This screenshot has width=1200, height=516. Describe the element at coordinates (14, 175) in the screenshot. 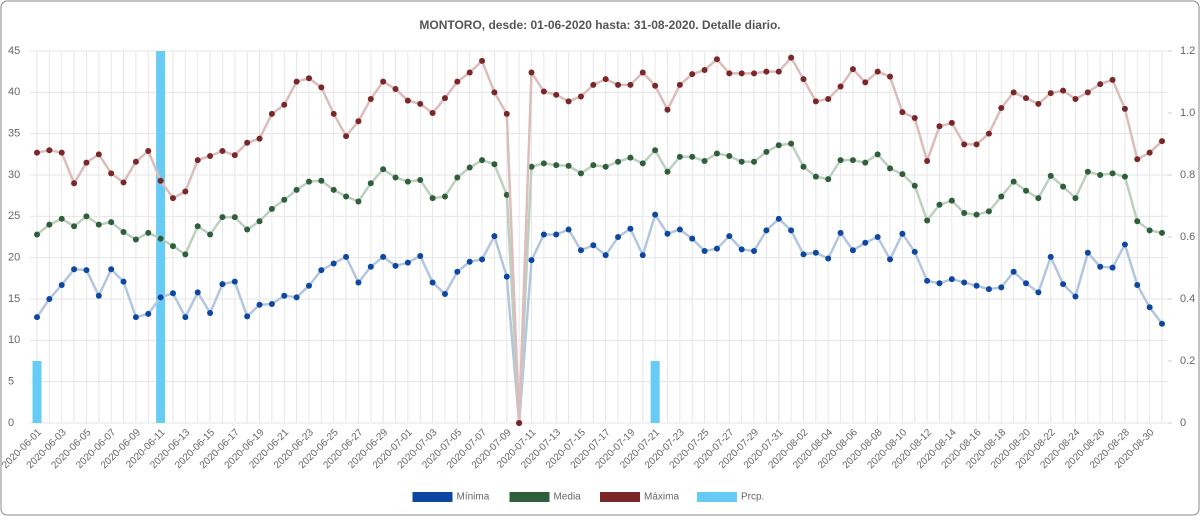

I see `y-tick-label: 30` at that location.